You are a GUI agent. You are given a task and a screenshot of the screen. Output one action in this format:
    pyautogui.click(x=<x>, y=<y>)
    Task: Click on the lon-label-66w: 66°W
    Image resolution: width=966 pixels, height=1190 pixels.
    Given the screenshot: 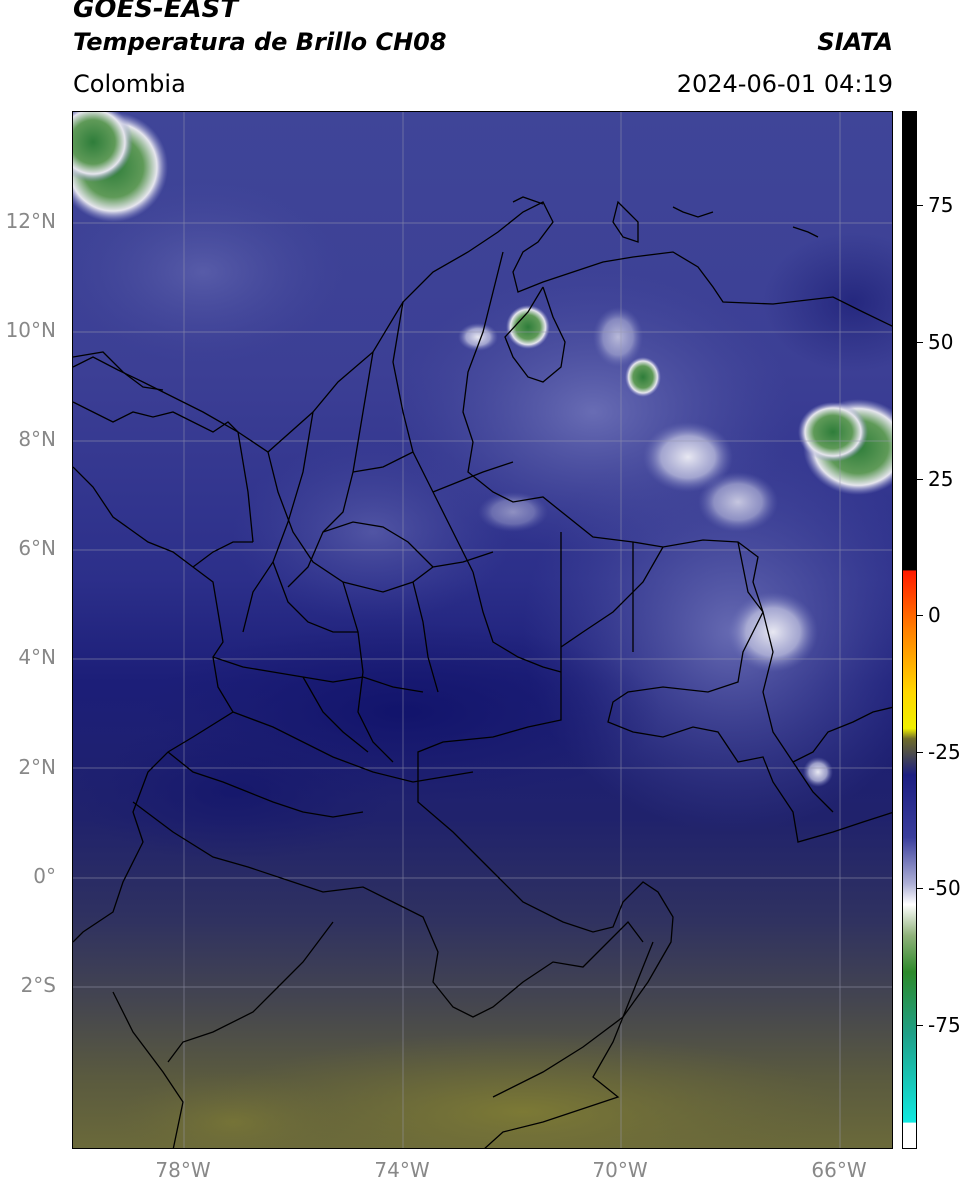 What is the action you would take?
    pyautogui.click(x=839, y=1170)
    